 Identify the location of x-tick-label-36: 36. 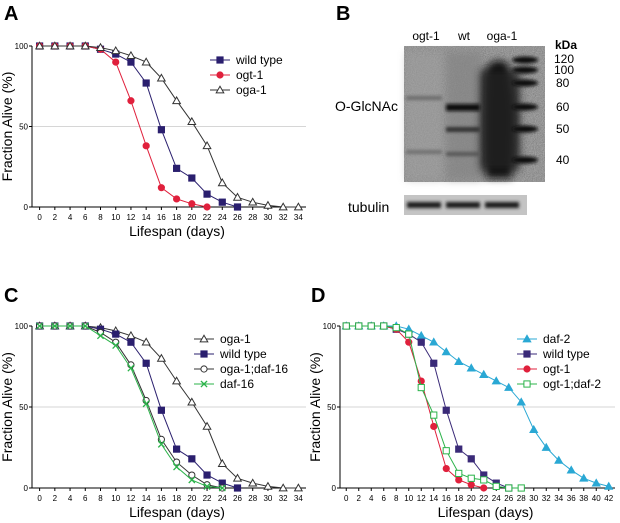
(571, 498).